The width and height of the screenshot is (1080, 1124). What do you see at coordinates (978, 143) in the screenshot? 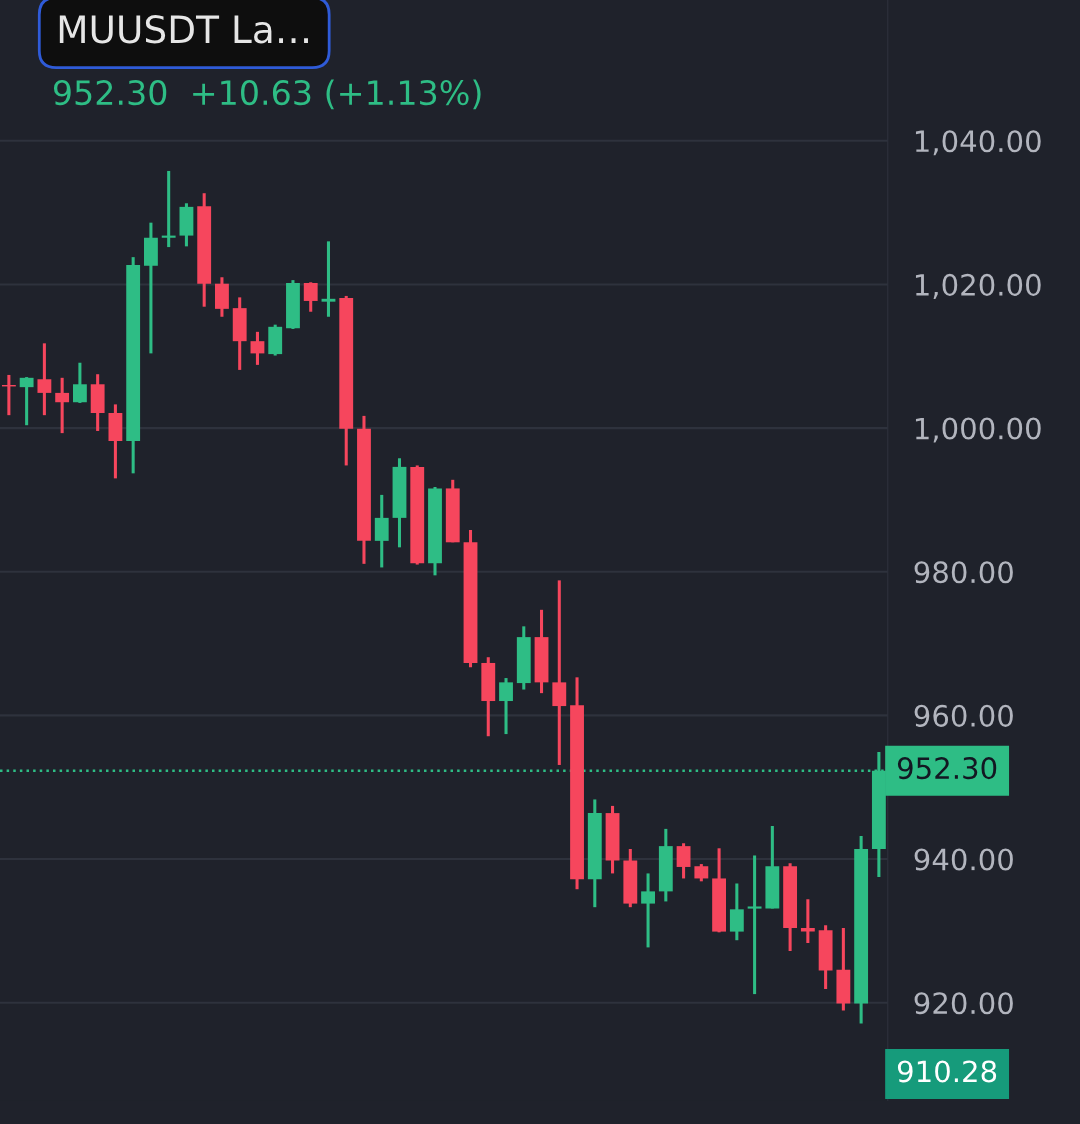
I see `y-tick-label: 1,040.00` at bounding box center [978, 143].